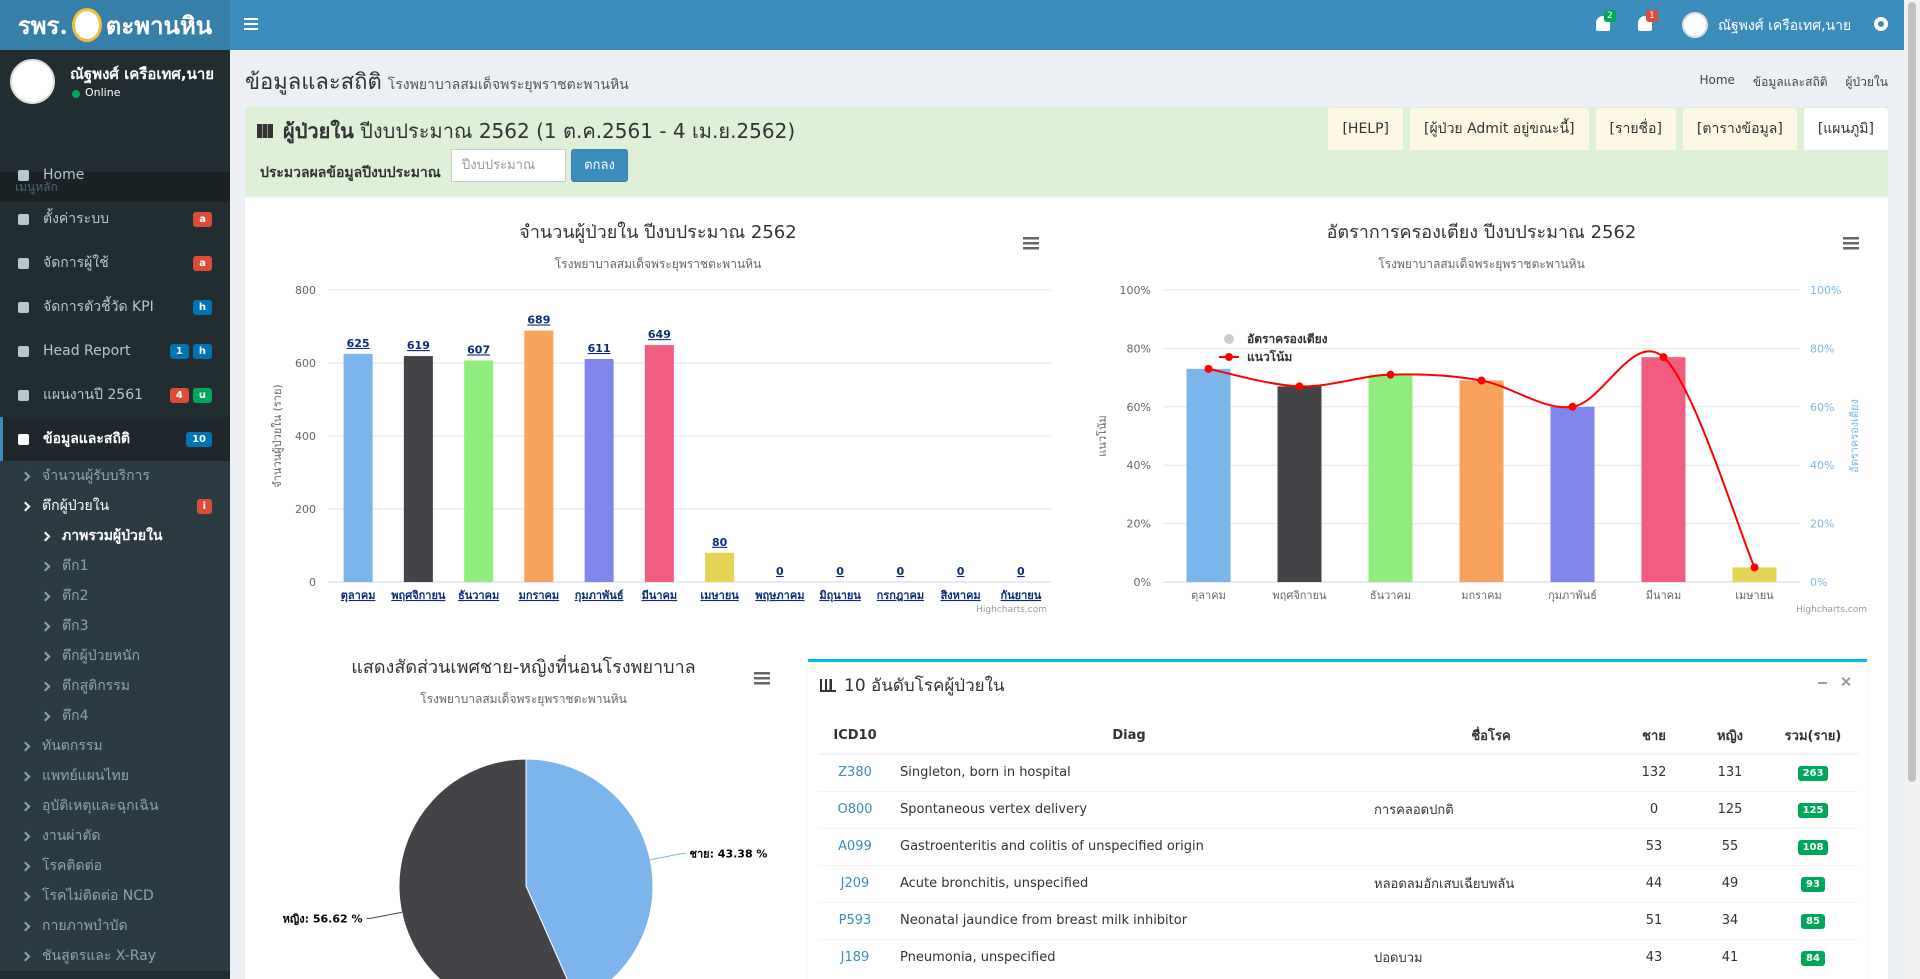 This screenshot has height=979, width=1920. Describe the element at coordinates (1822, 683) in the screenshot. I see `collapse-button` at that location.